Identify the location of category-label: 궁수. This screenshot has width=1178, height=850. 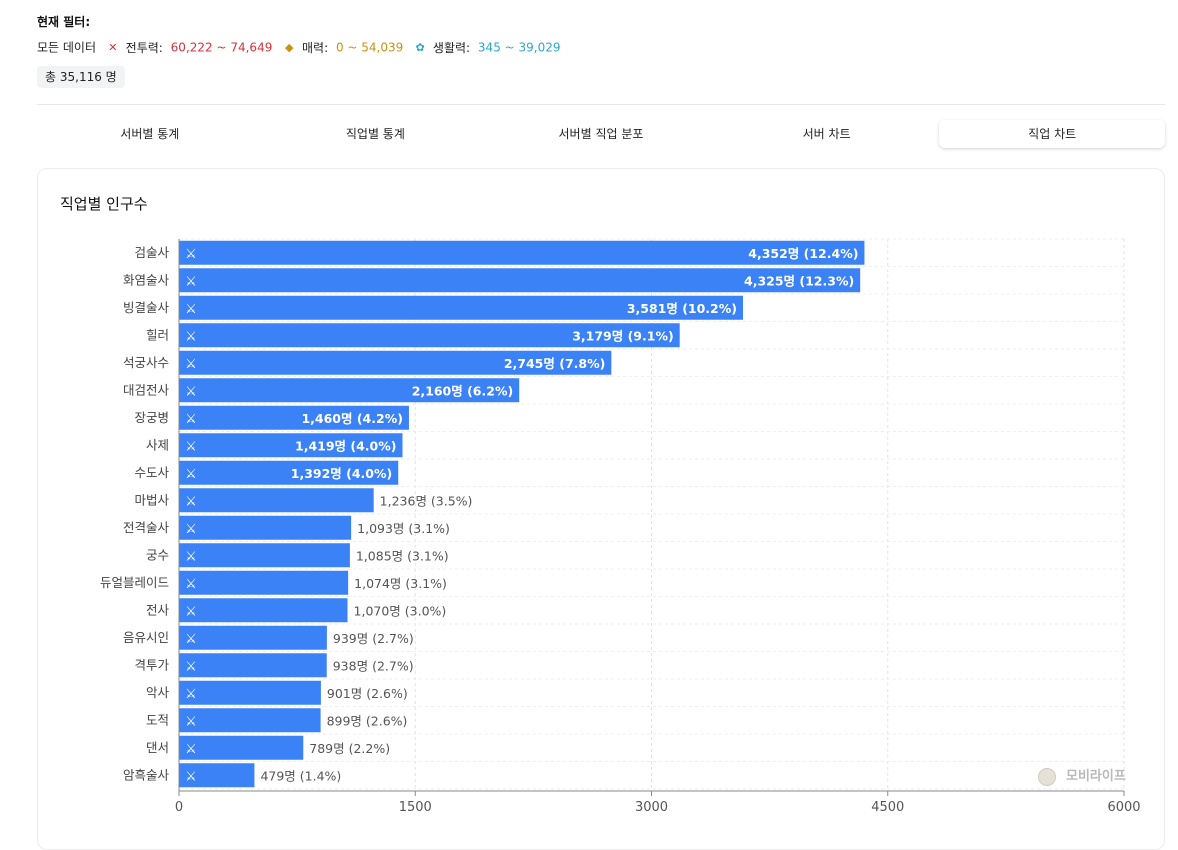
(157, 554).